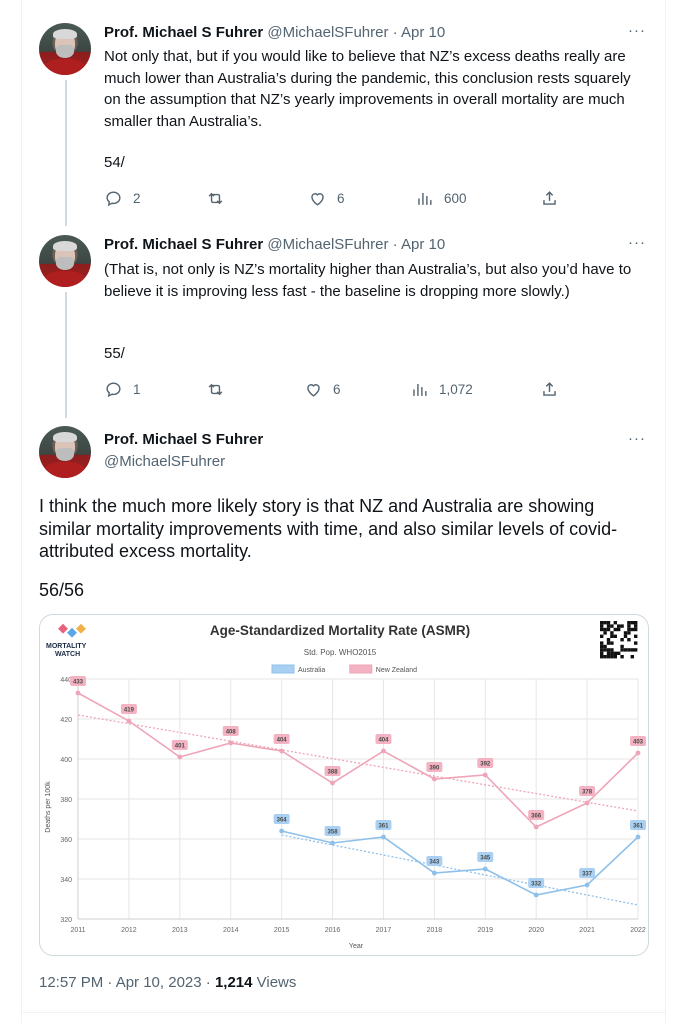  Describe the element at coordinates (384, 930) in the screenshot. I see `x-tick-label: 2017` at that location.